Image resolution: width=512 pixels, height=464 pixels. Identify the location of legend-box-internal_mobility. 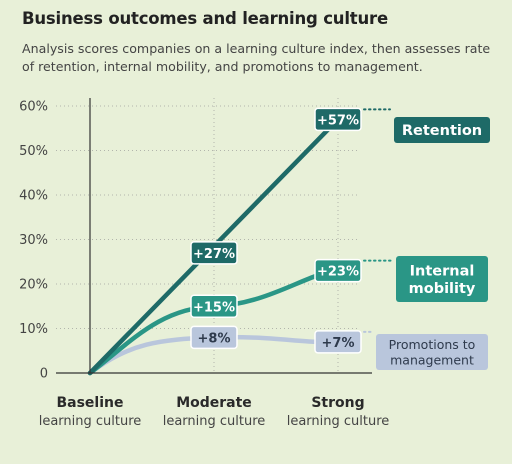
(442, 279).